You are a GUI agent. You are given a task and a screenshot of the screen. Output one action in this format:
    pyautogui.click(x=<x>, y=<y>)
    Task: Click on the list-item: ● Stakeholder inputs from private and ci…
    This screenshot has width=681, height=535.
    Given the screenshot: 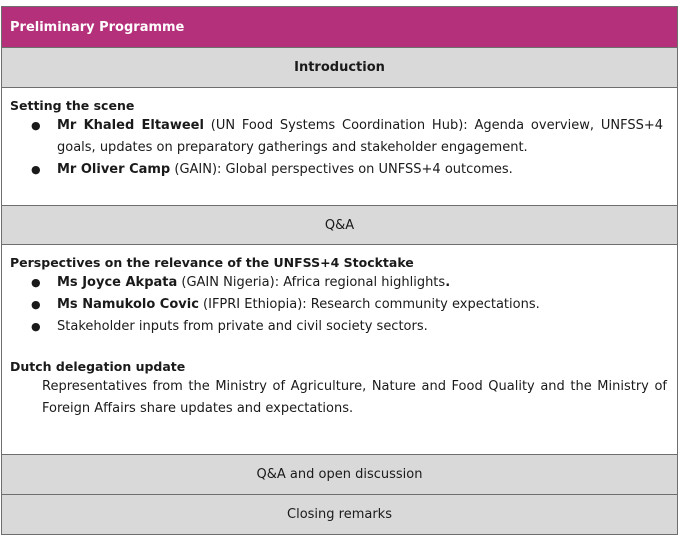 What is the action you would take?
    pyautogui.click(x=339, y=327)
    